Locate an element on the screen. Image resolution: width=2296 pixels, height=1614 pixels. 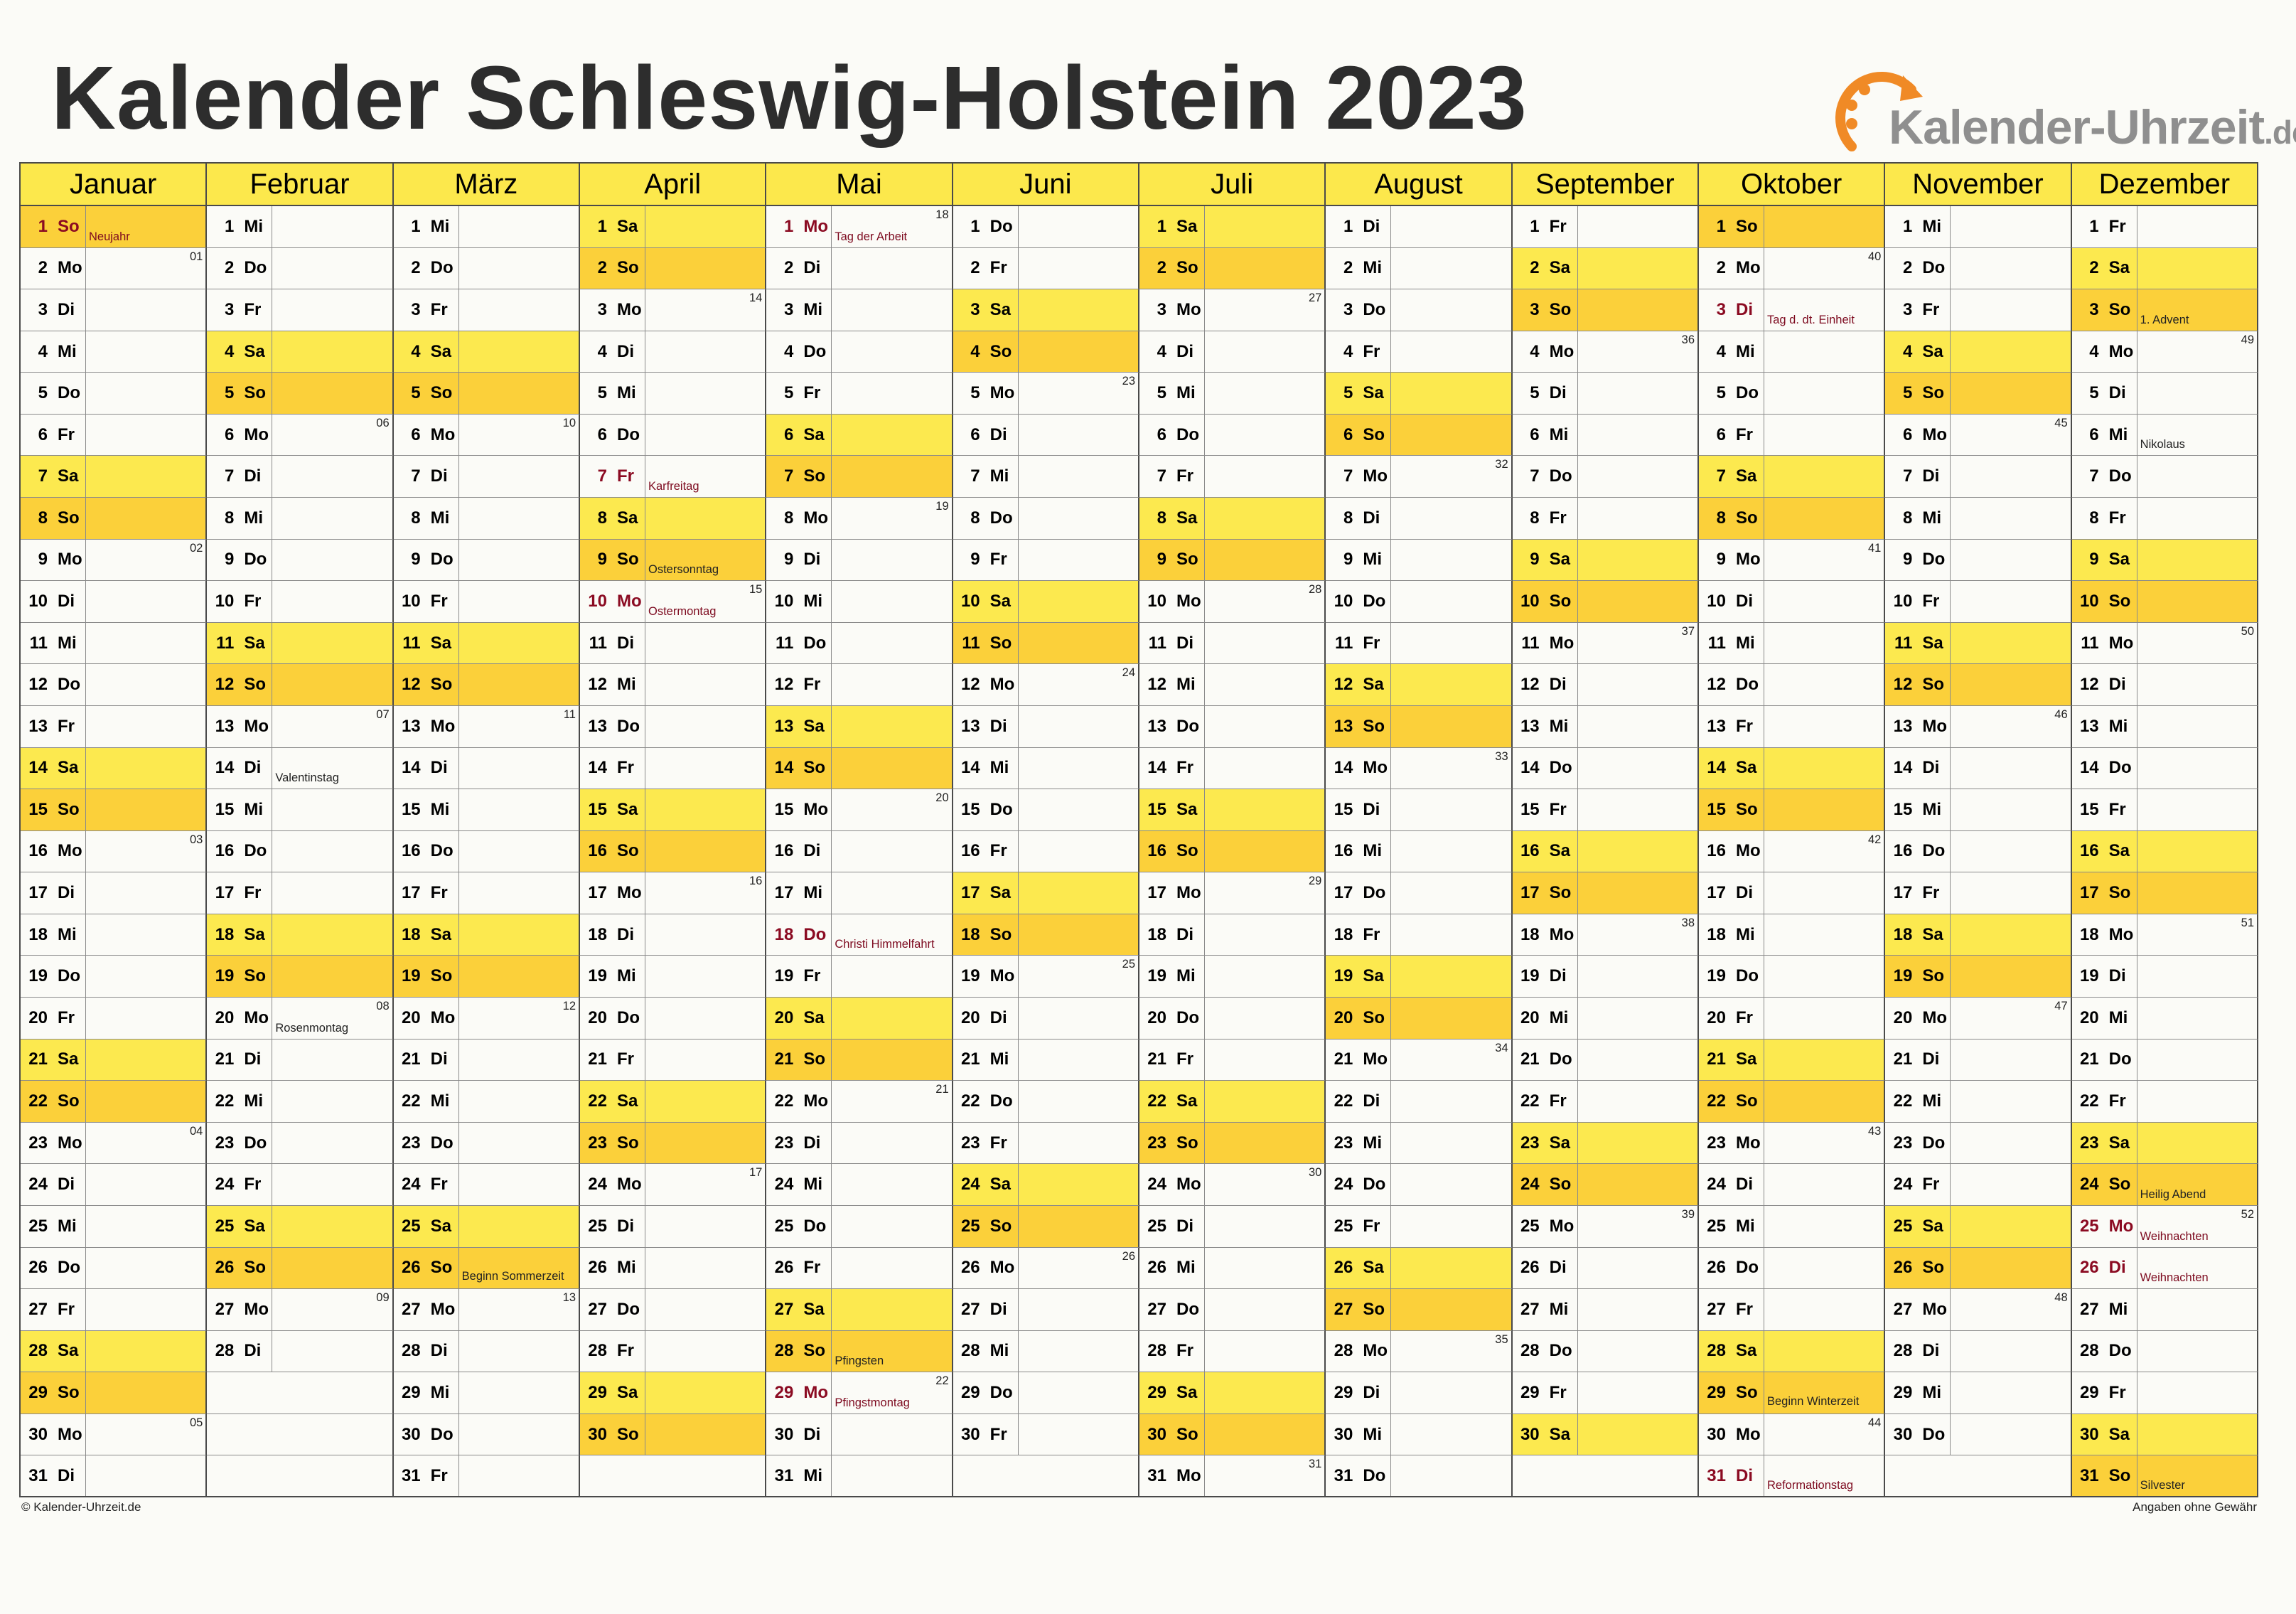
day-date: 23 Di is located at coordinates (799, 1143).